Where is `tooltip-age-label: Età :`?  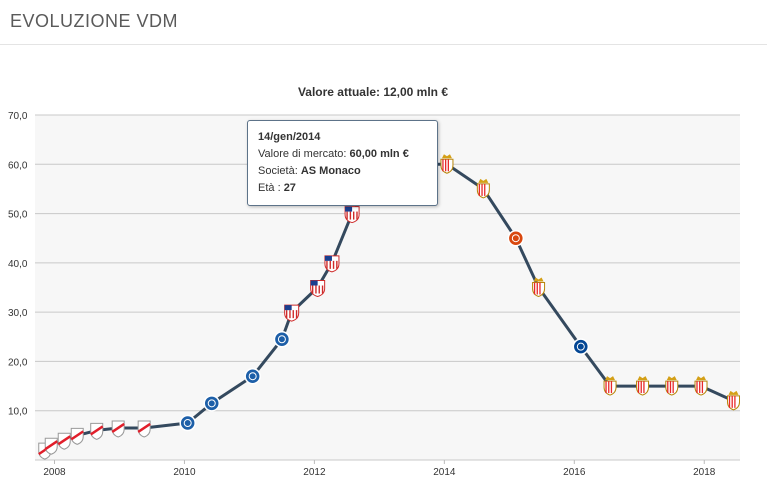
tooltip-age-label: Età : is located at coordinates (269, 188).